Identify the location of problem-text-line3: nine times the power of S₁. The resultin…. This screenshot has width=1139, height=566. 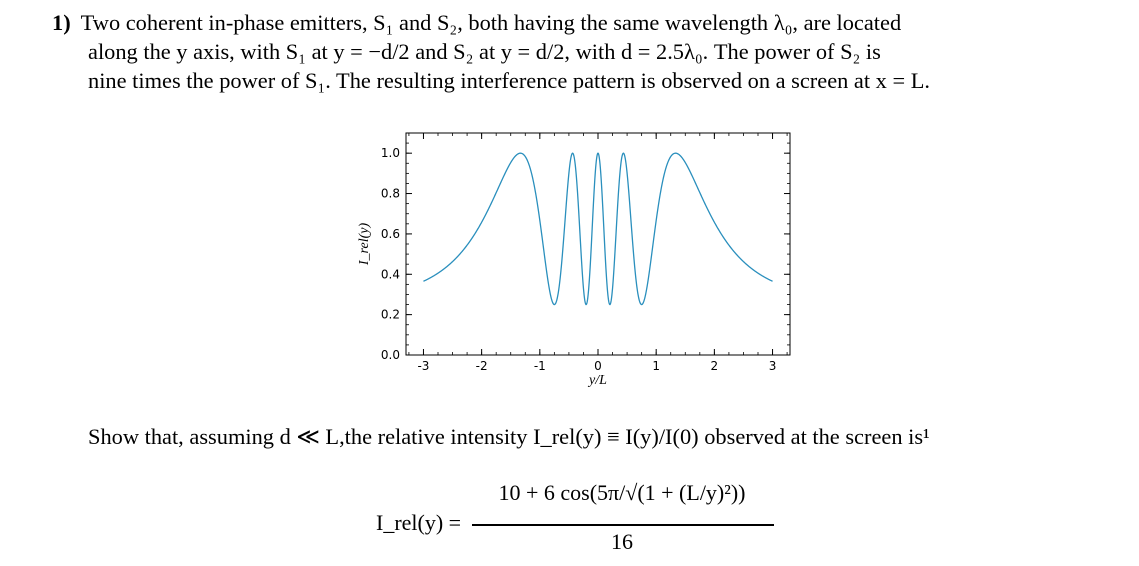
(509, 80).